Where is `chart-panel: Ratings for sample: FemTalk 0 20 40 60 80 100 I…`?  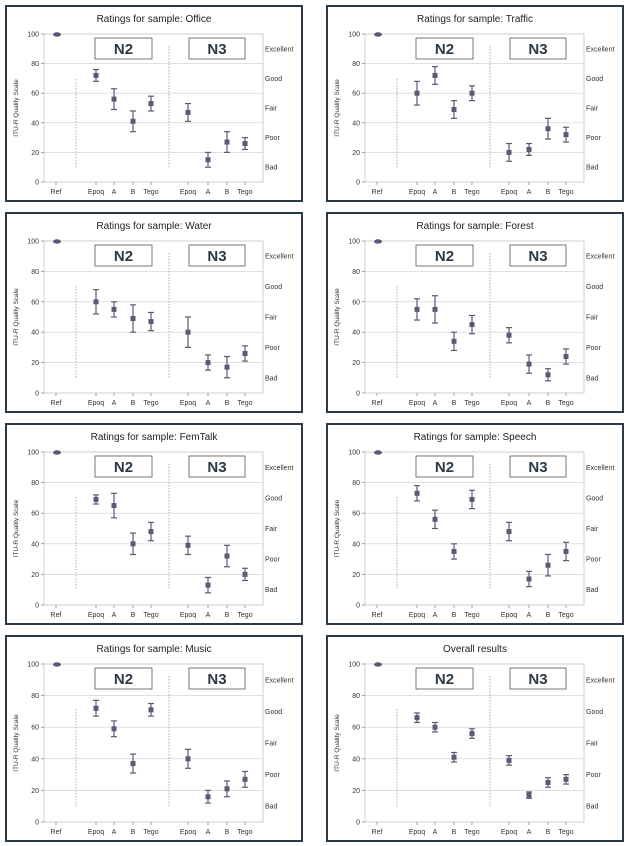 chart-panel: Ratings for sample: FemTalk 0 20 40 60 80 100 I… is located at coordinates (154, 524).